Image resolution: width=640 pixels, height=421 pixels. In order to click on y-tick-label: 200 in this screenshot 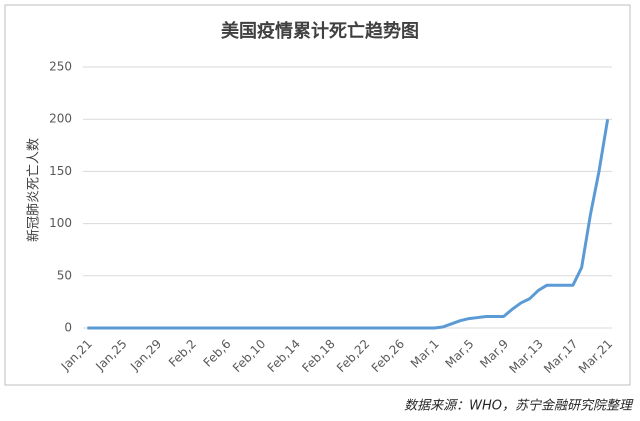, I will do `click(60, 119)`.